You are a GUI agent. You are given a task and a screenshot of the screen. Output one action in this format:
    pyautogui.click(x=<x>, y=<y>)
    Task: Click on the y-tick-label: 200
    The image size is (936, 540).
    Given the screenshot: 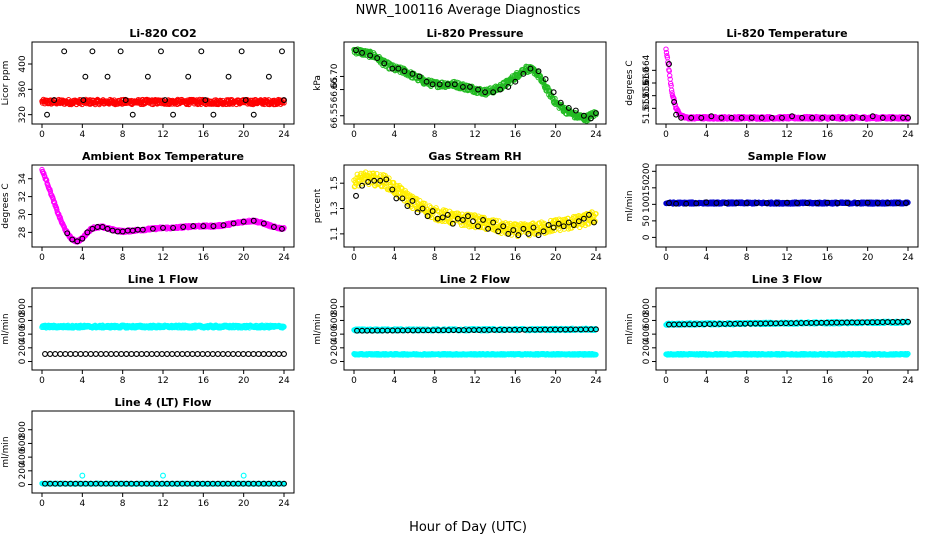 What is the action you would take?
    pyautogui.click(x=647, y=170)
    